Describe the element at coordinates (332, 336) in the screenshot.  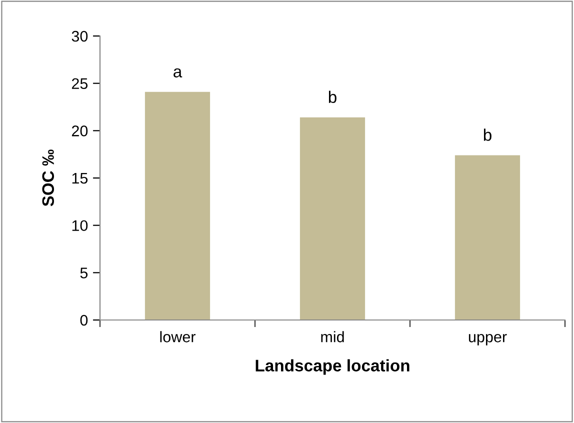
I see `x-tick-label: mid` at that location.